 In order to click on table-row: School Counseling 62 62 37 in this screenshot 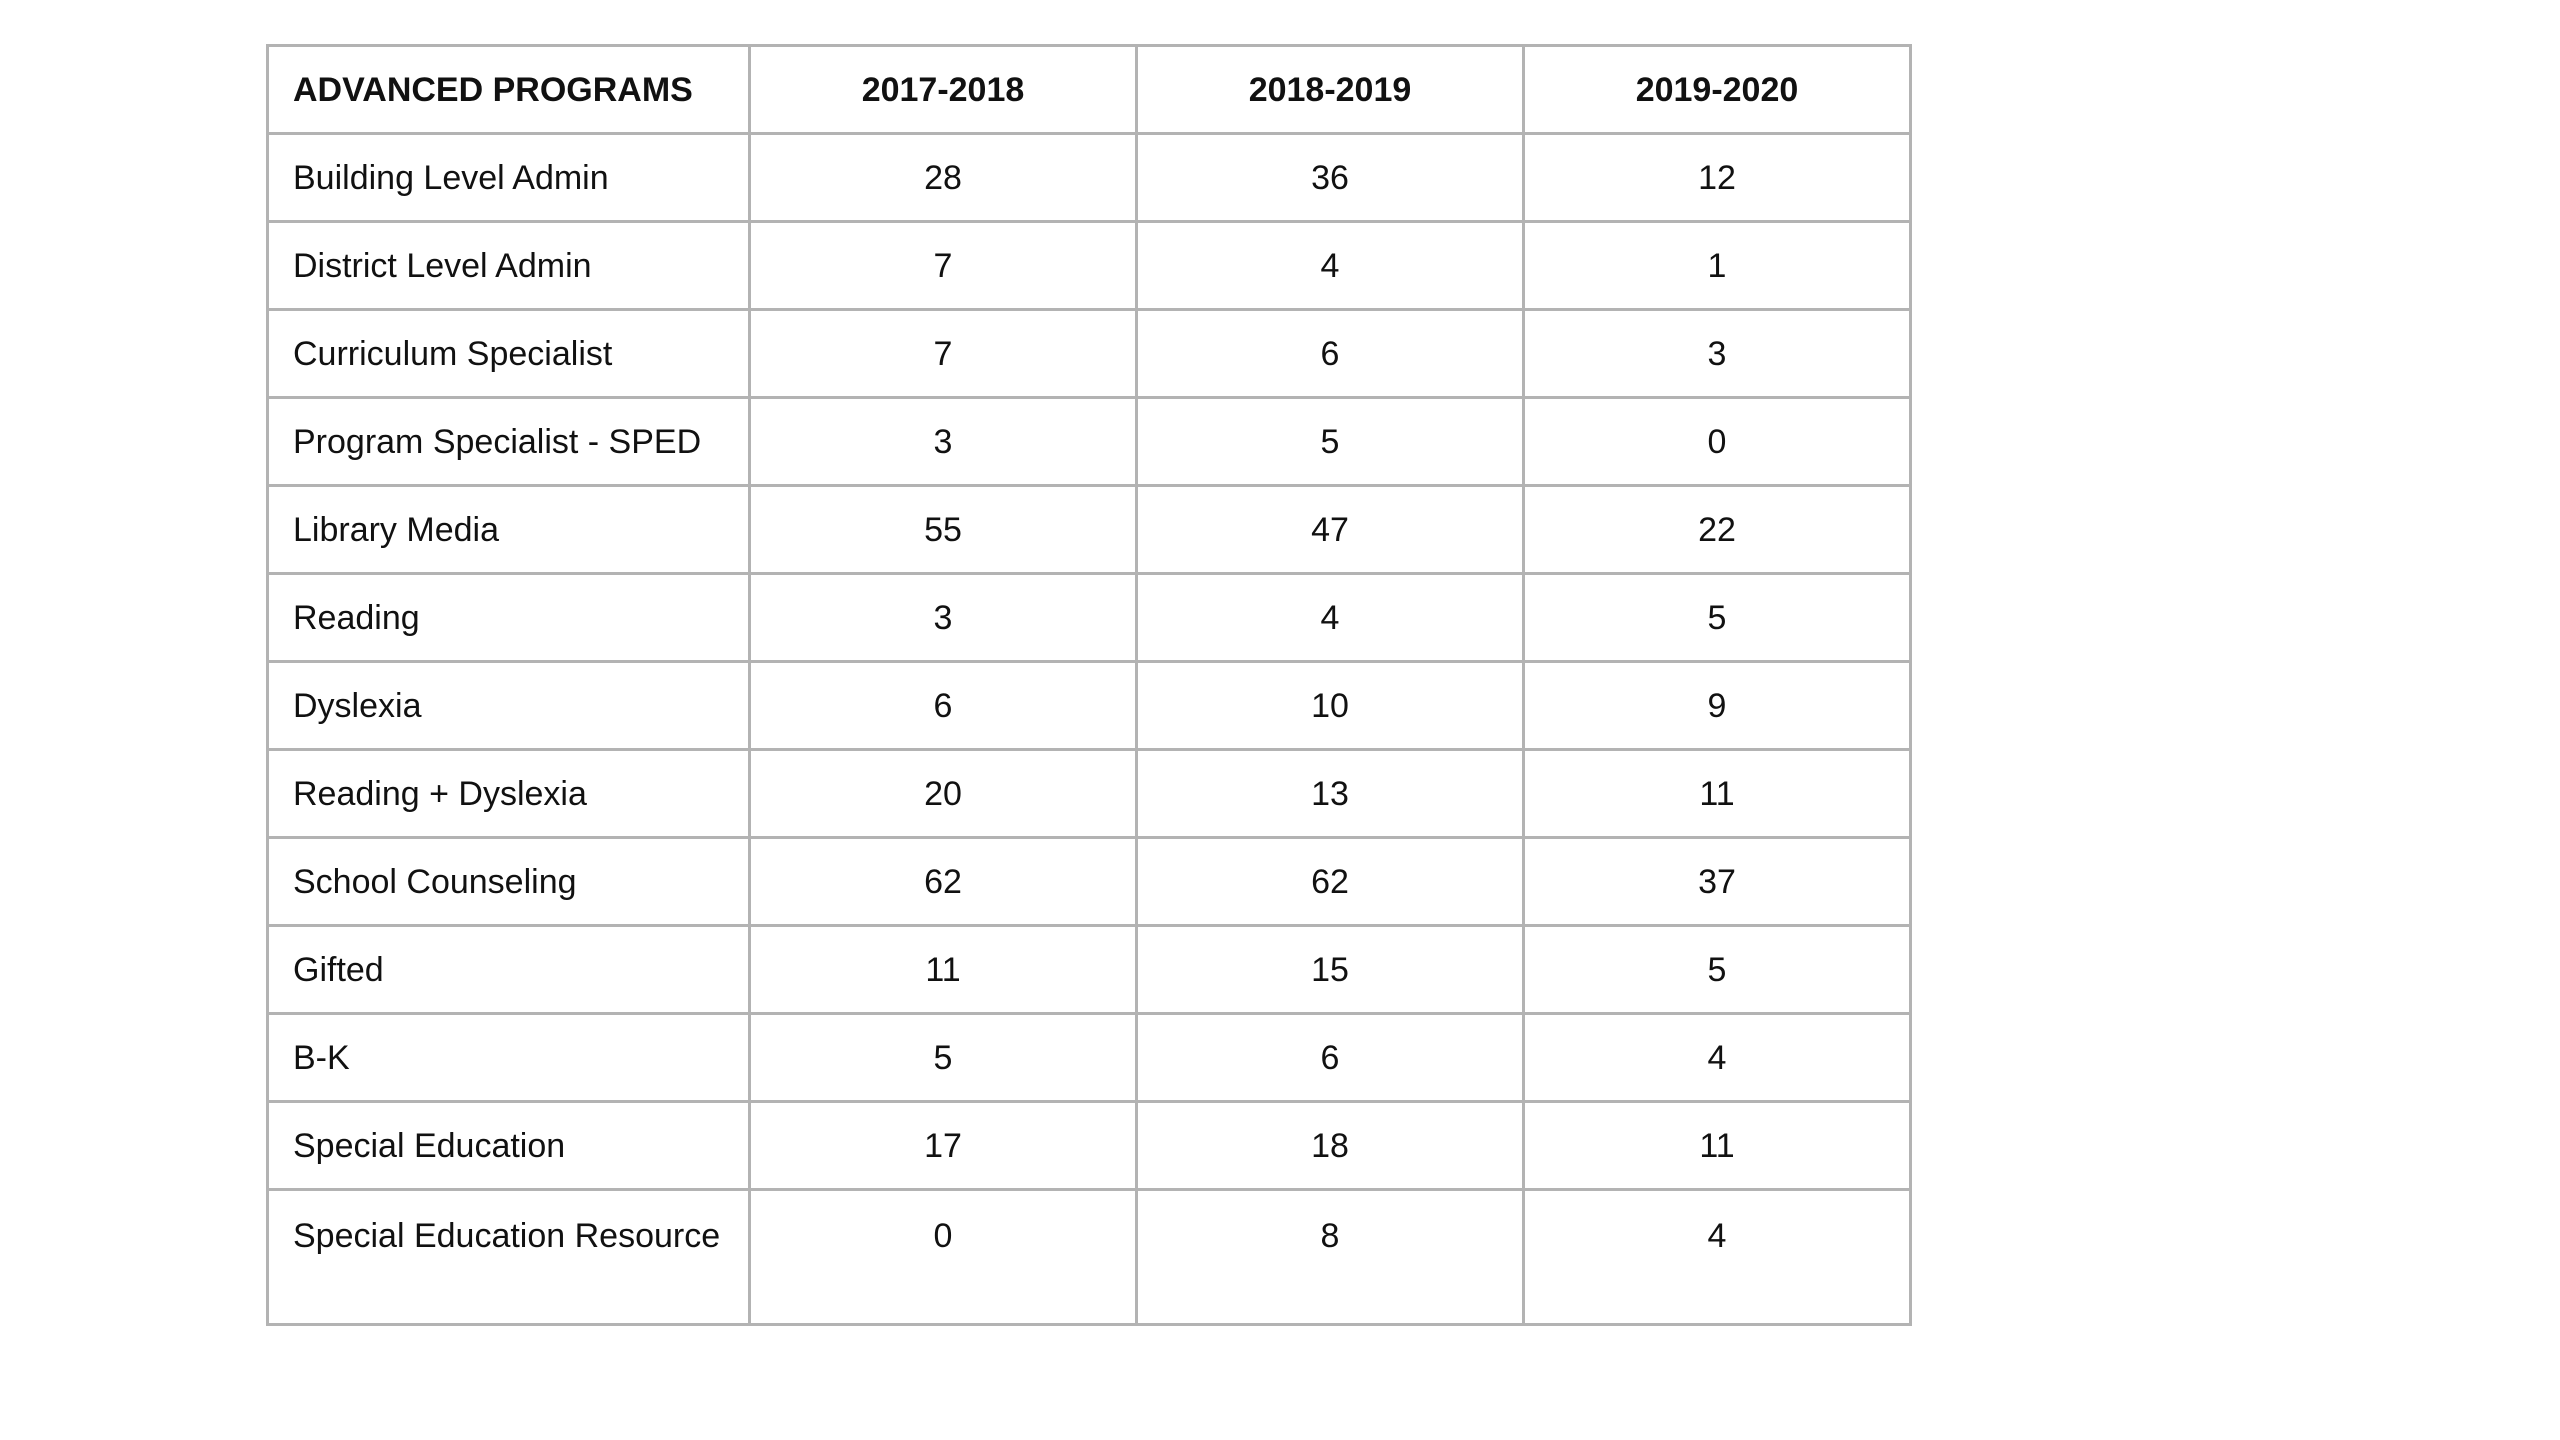, I will do `click(1089, 881)`.